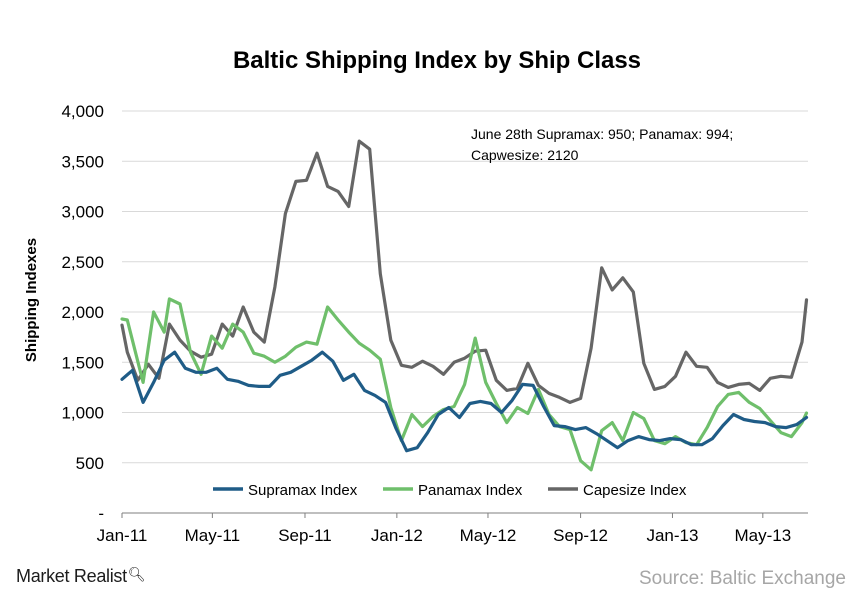  I want to click on magnifier-icon: 🔍︎, so click(136, 574).